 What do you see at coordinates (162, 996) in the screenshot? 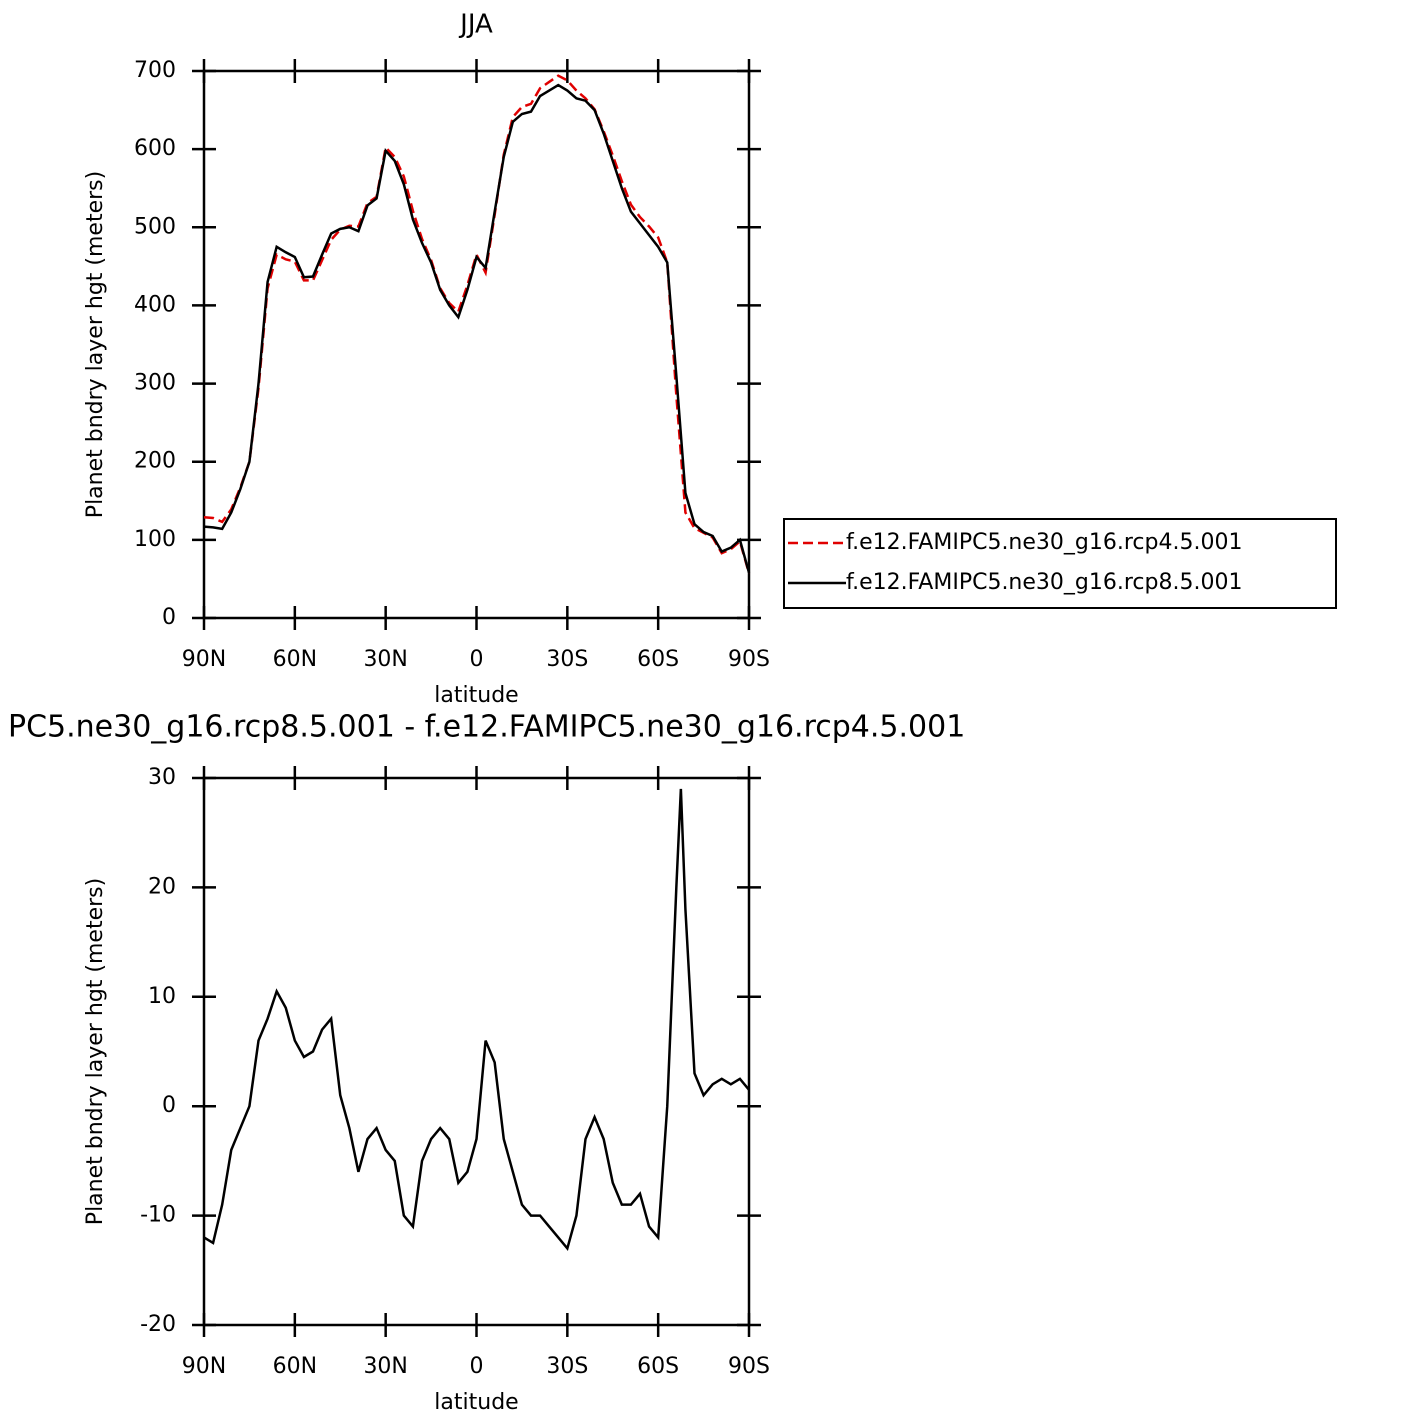
I see `y-tick-label: 10` at bounding box center [162, 996].